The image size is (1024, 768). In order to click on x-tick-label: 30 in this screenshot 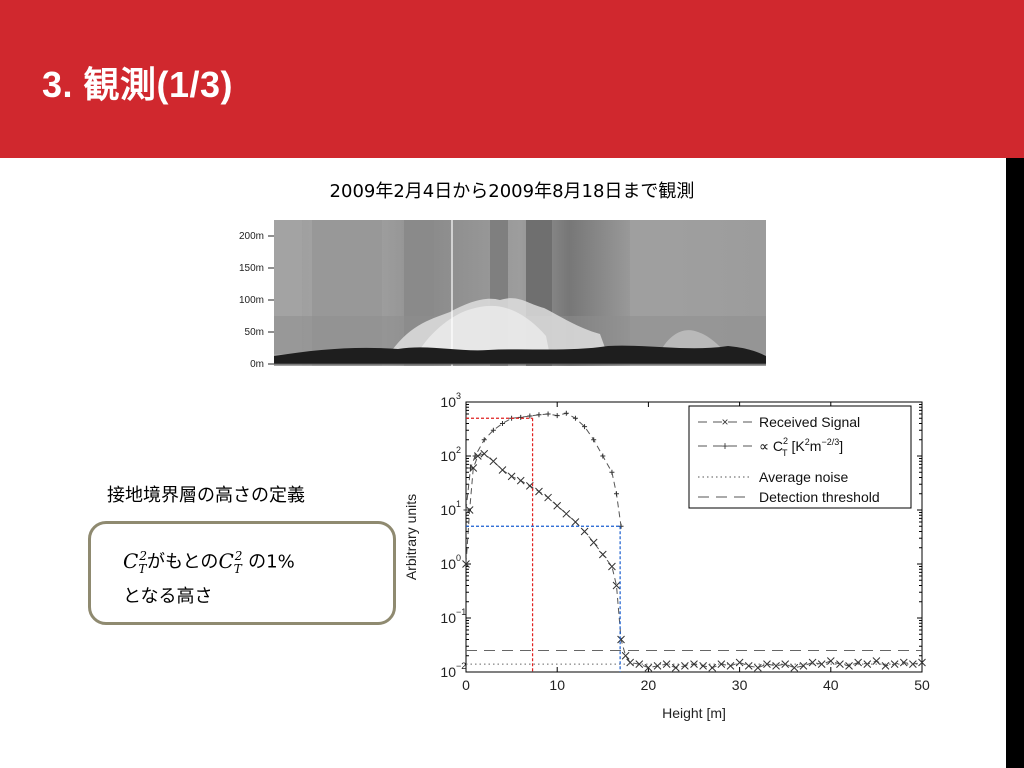, I will do `click(740, 685)`.